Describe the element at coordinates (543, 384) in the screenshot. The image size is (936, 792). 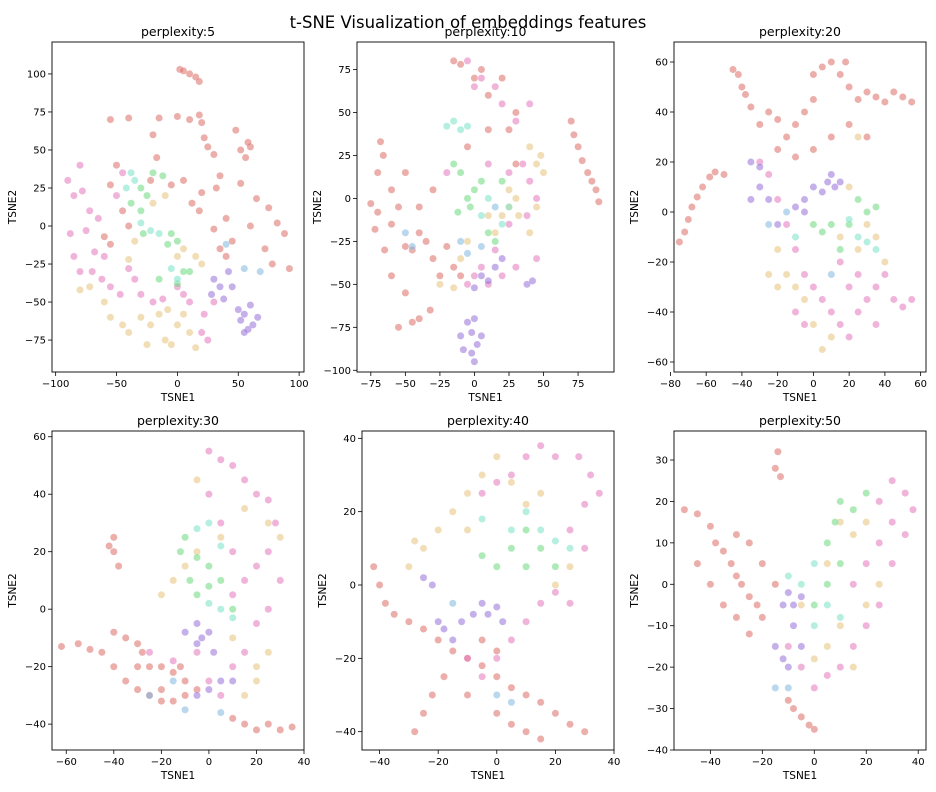
I see `x-tick-label: 50` at that location.